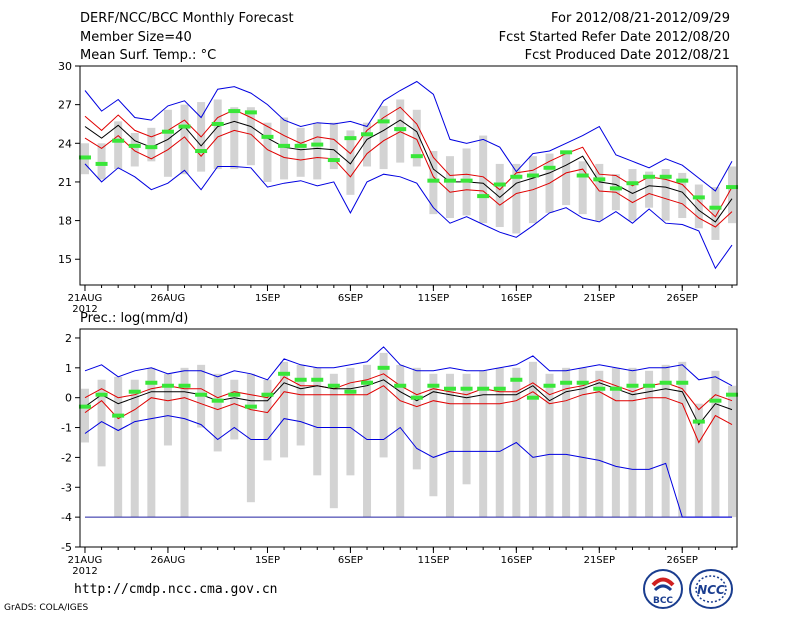 The image size is (800, 618). What do you see at coordinates (599, 298) in the screenshot?
I see `temp-x-tick-label: 21SEP` at bounding box center [599, 298].